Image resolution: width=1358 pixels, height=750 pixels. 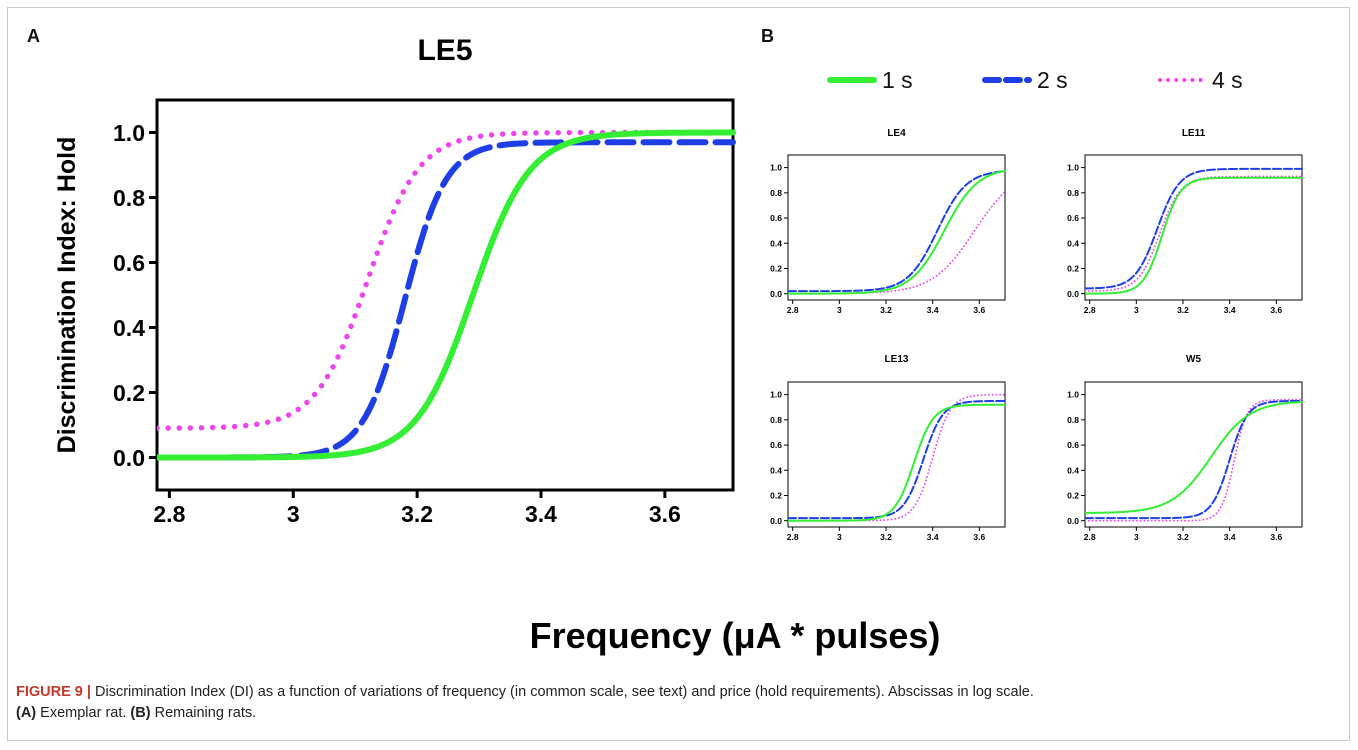 What do you see at coordinates (1193, 359) in the screenshot?
I see `chart-title: W5` at bounding box center [1193, 359].